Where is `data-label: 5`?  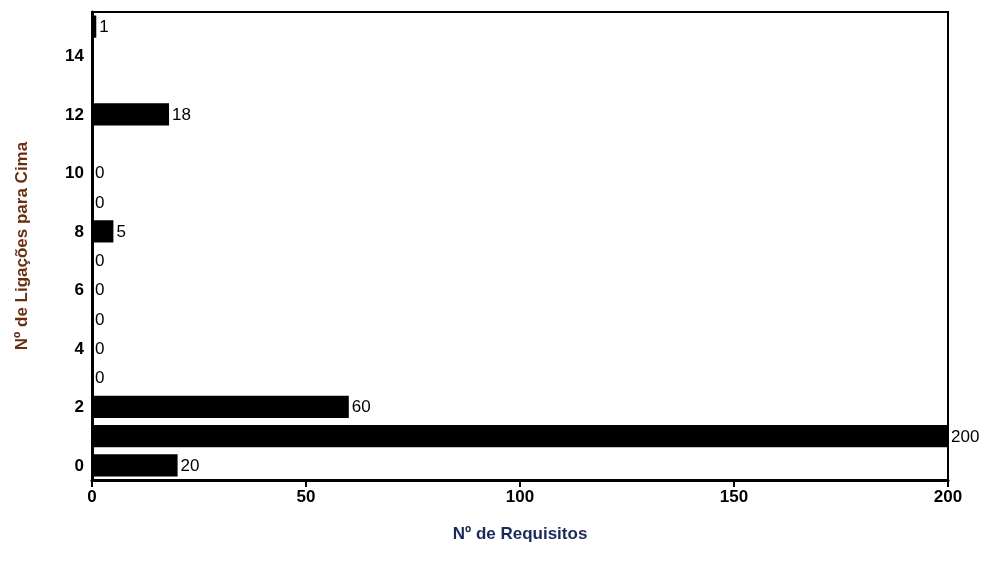 data-label: 5 is located at coordinates (121, 231).